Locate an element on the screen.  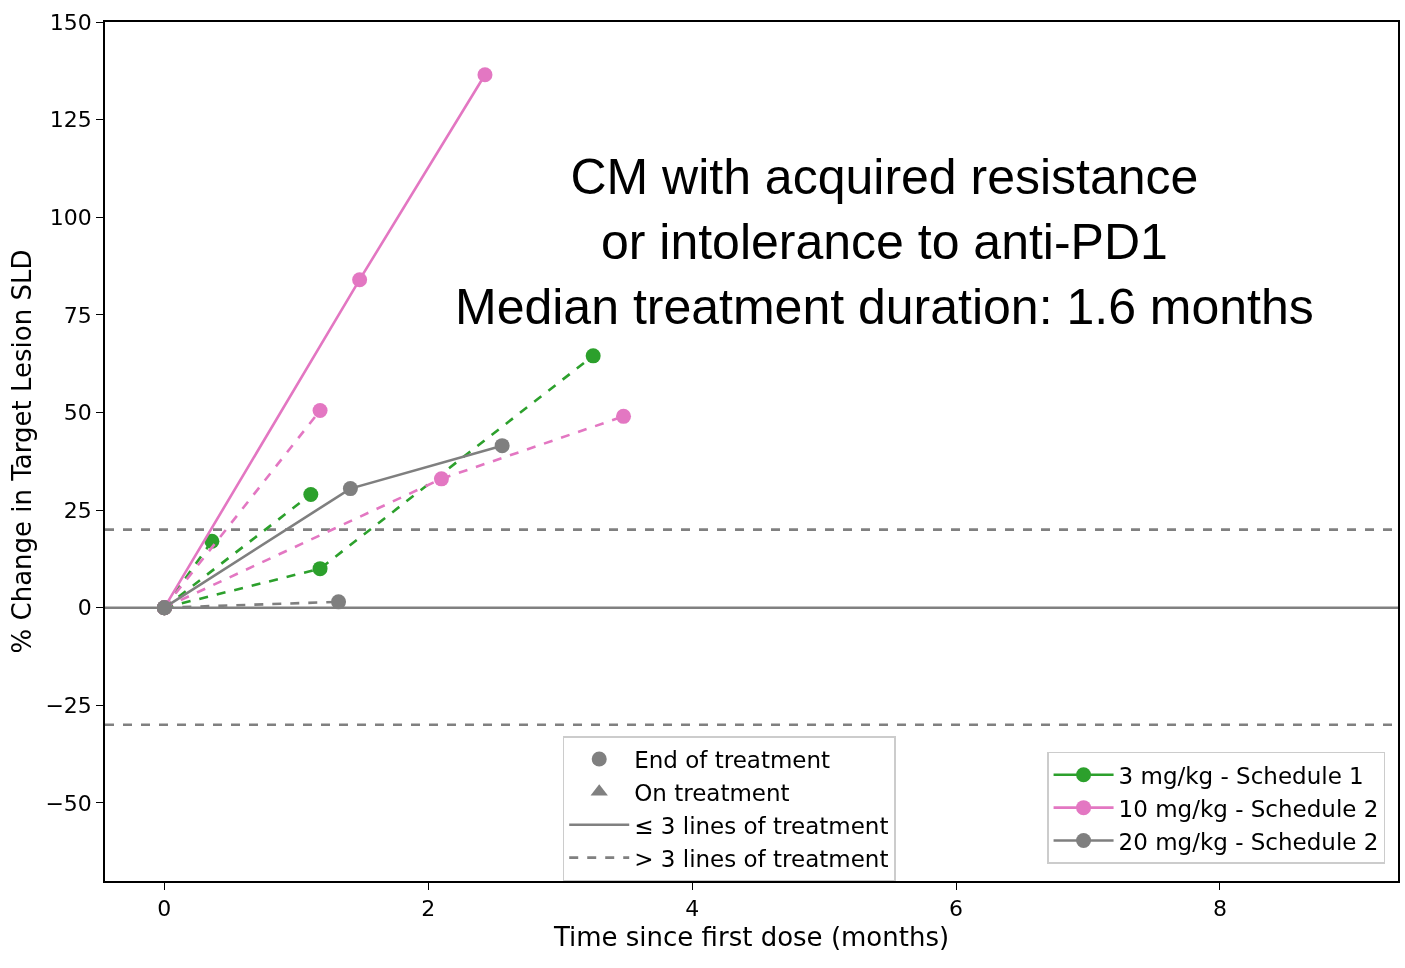
legend-label: End of treatment is located at coordinates (732, 759).